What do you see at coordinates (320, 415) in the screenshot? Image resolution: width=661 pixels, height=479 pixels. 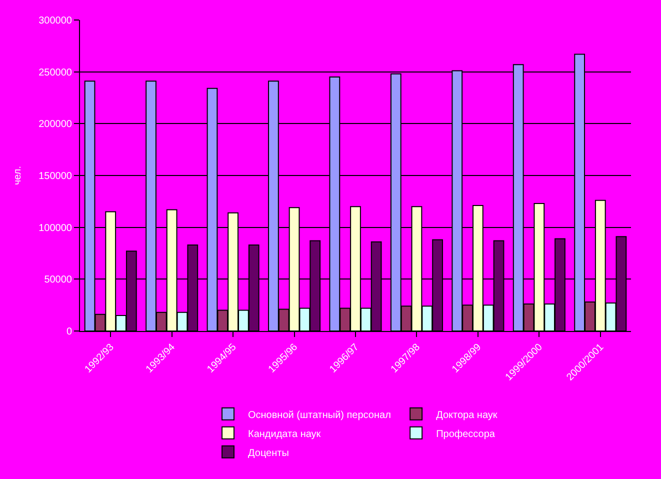 I see `legend-label: Основной (штатный) персонал` at bounding box center [320, 415].